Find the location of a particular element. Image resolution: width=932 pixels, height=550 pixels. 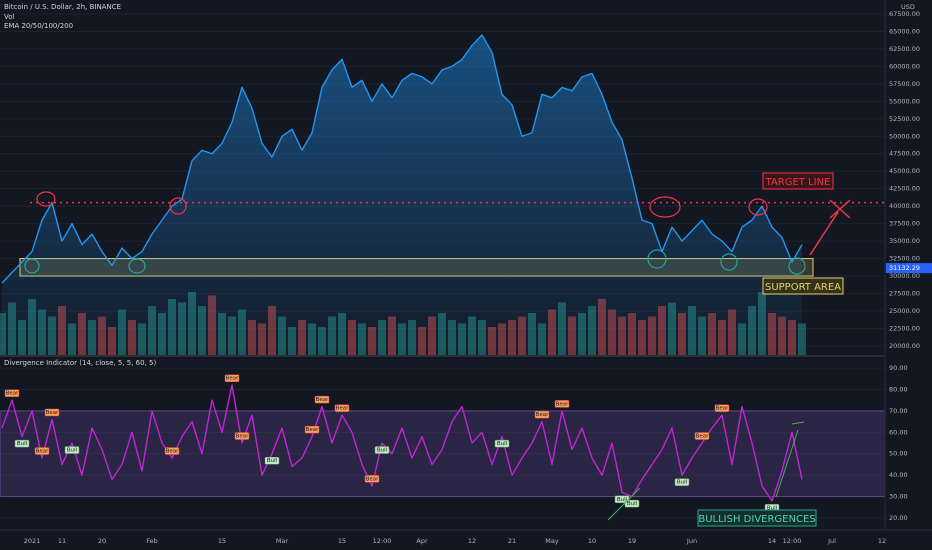

y-tick-label: 65000.00 is located at coordinates (904, 31).